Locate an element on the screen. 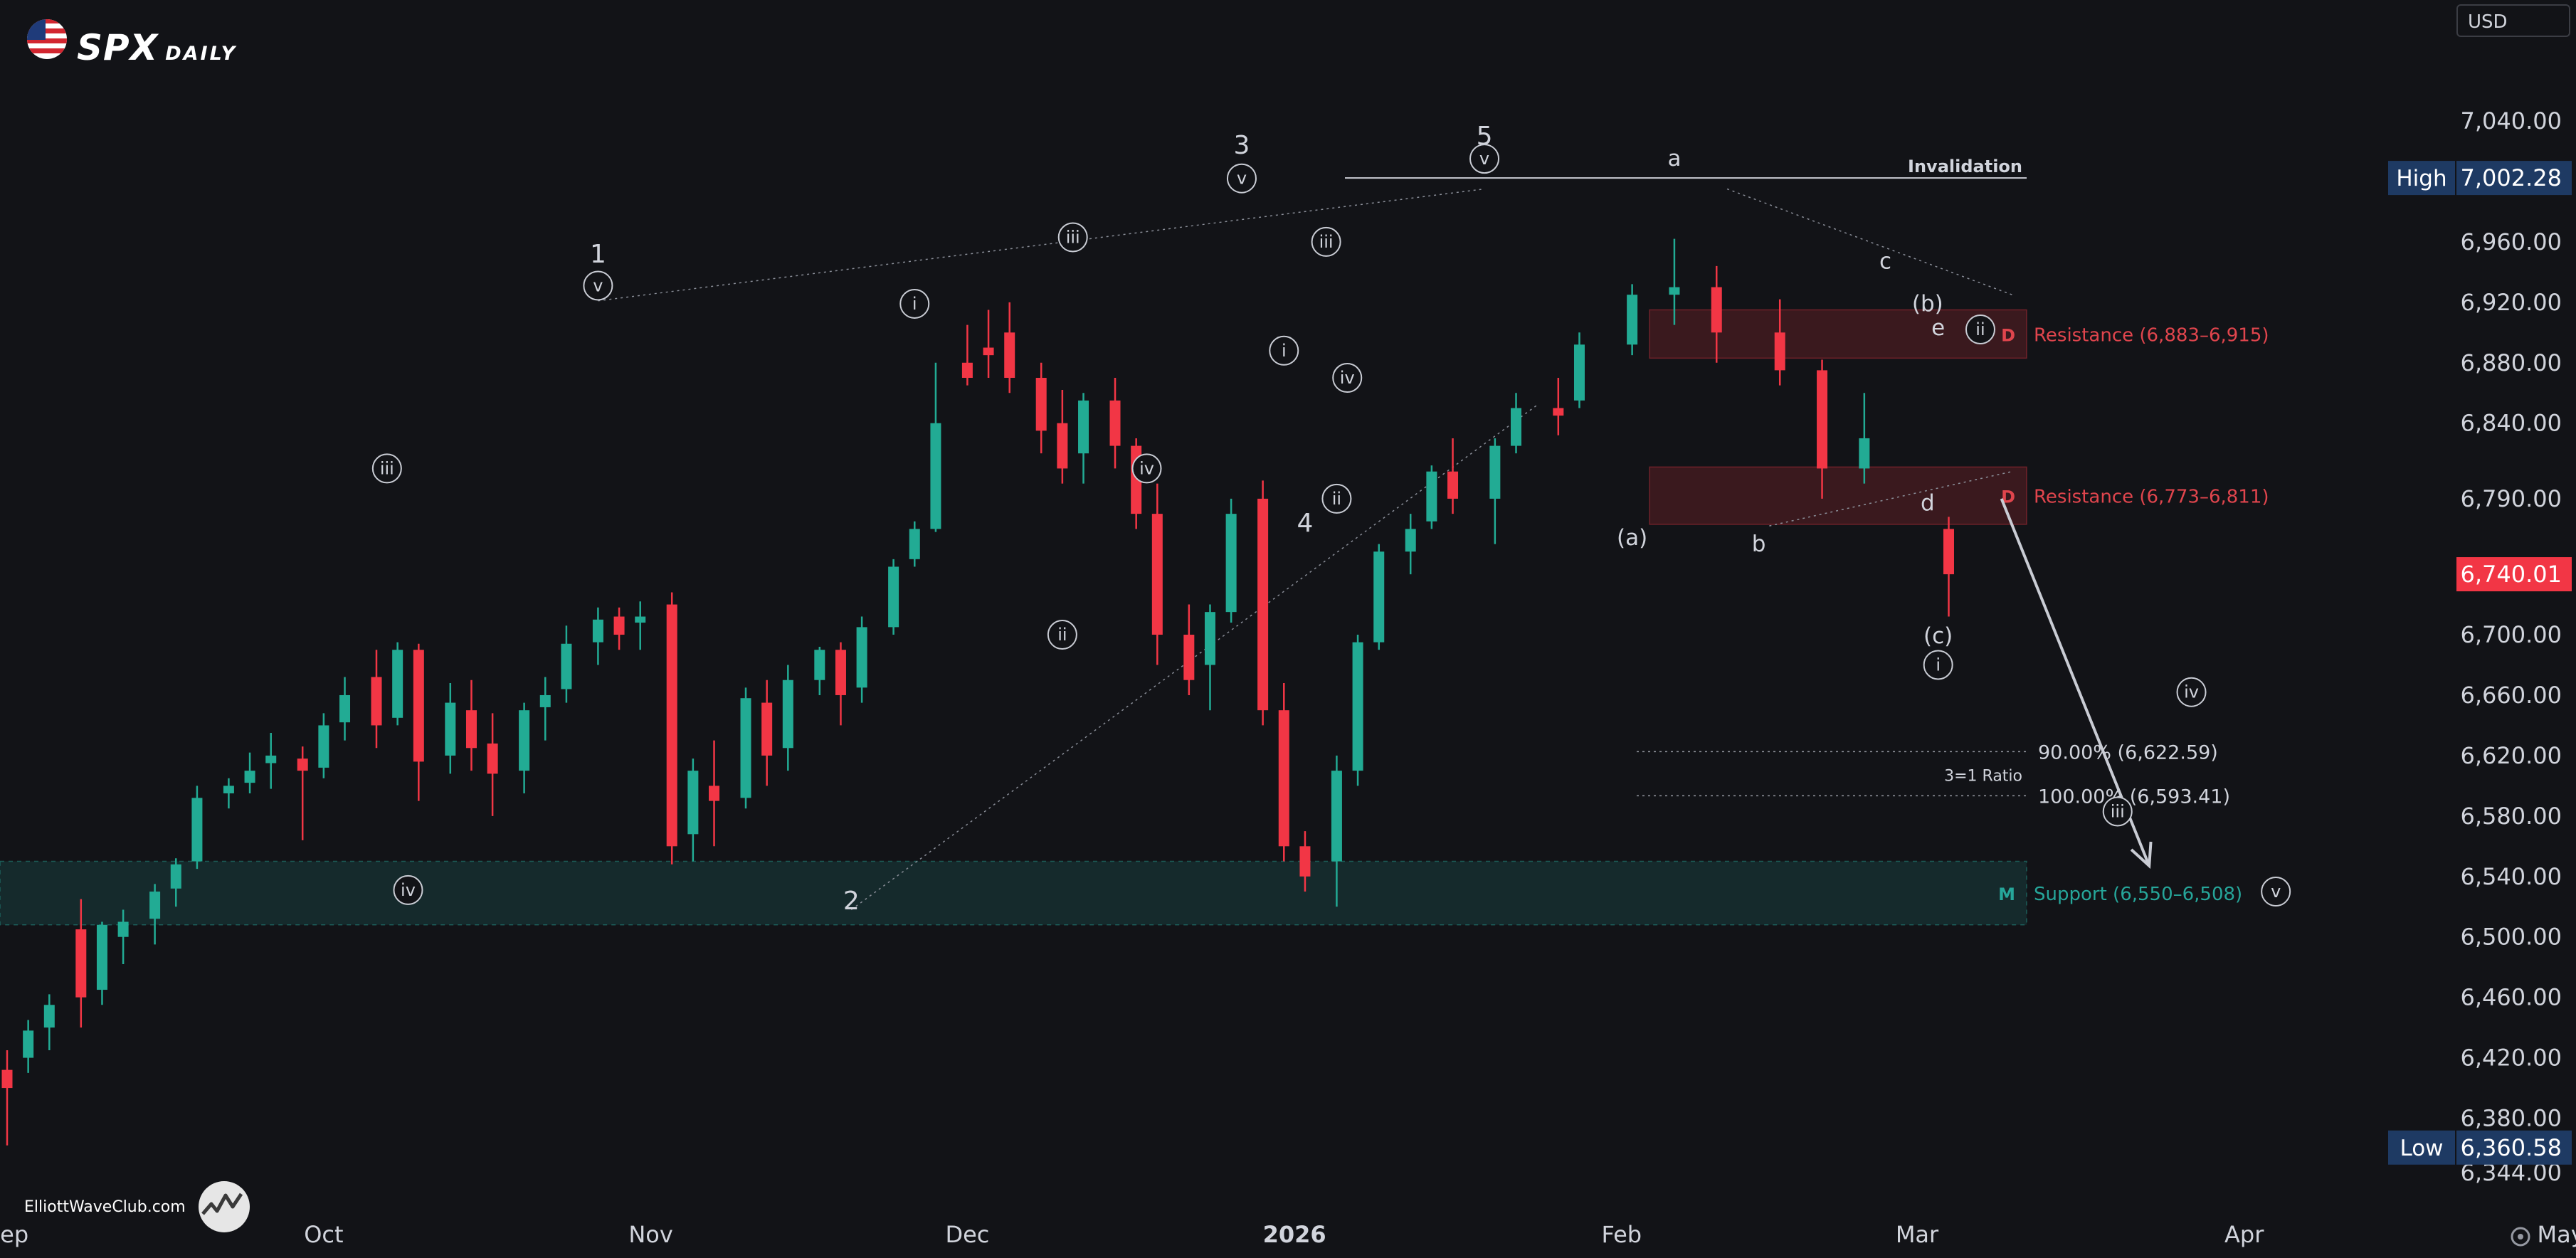  wave-label: b is located at coordinates (1759, 544).